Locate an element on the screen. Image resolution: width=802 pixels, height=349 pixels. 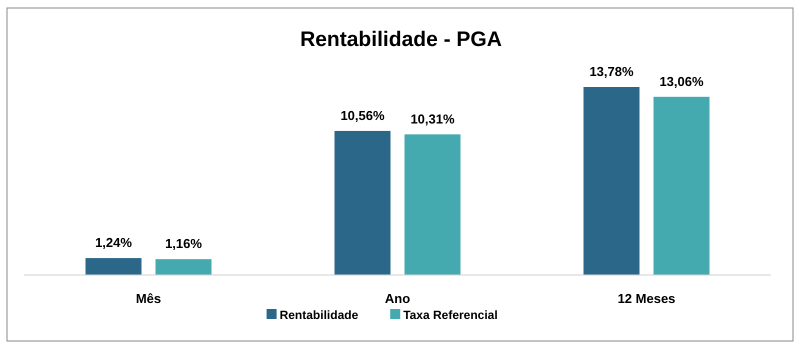
data-label: 13,06% is located at coordinates (681, 81).